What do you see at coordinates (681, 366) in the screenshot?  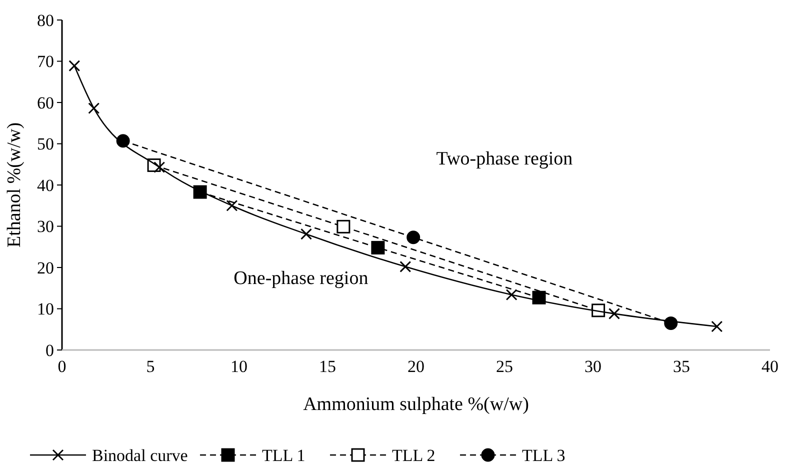 I see `x-tick-label: 35` at bounding box center [681, 366].